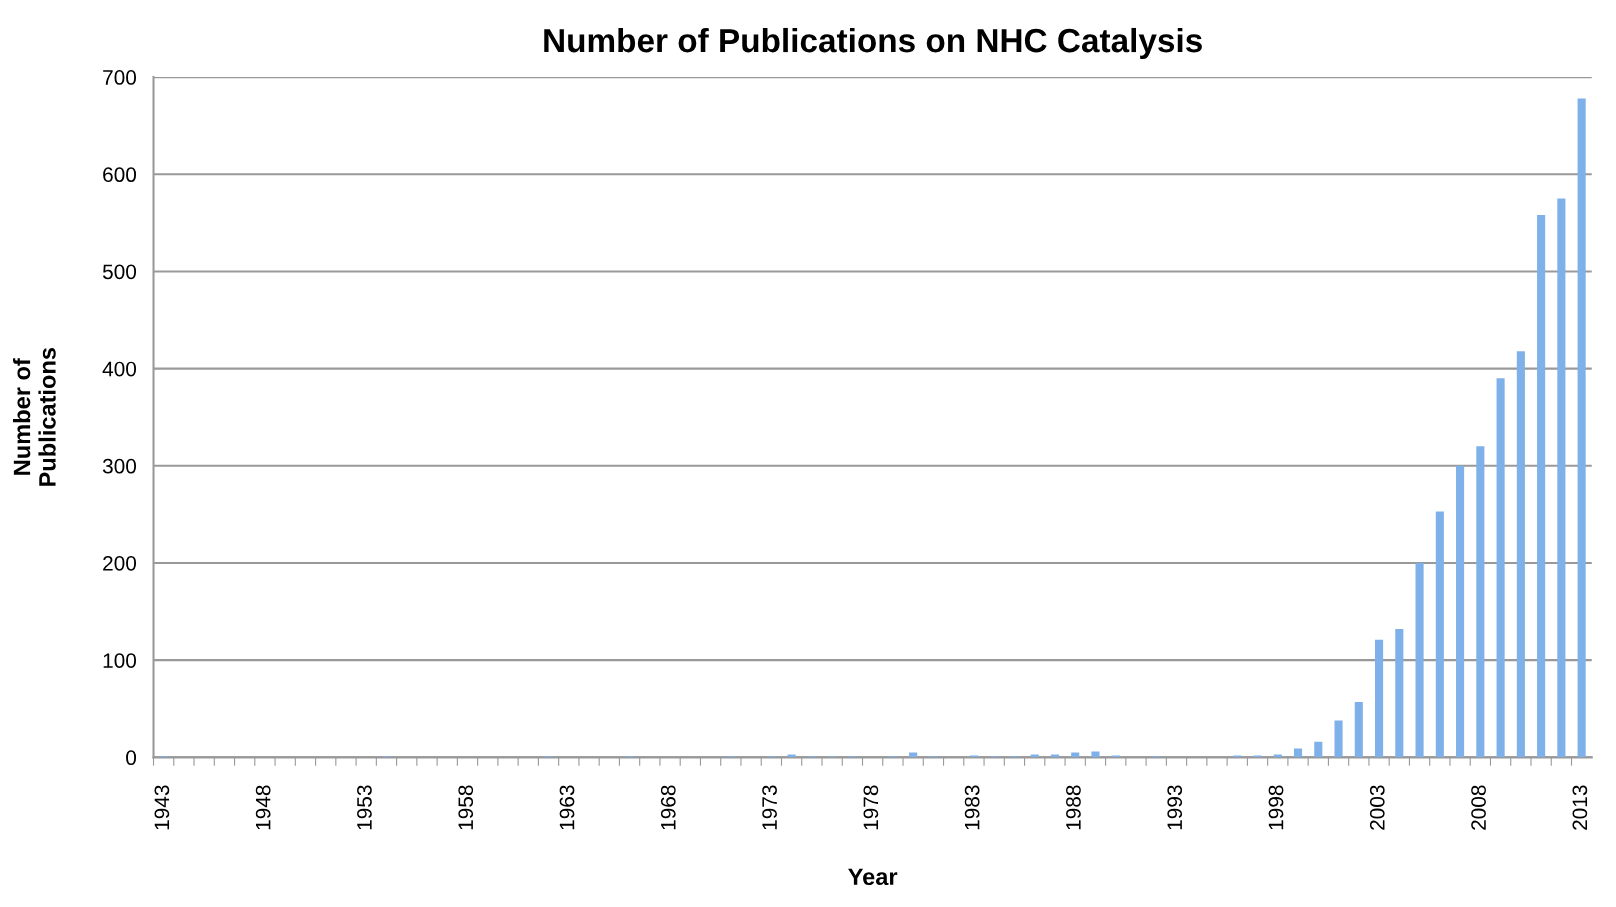 This screenshot has height=907, width=1616. Describe the element at coordinates (972, 807) in the screenshot. I see `x-tick-label: 1983` at that location.